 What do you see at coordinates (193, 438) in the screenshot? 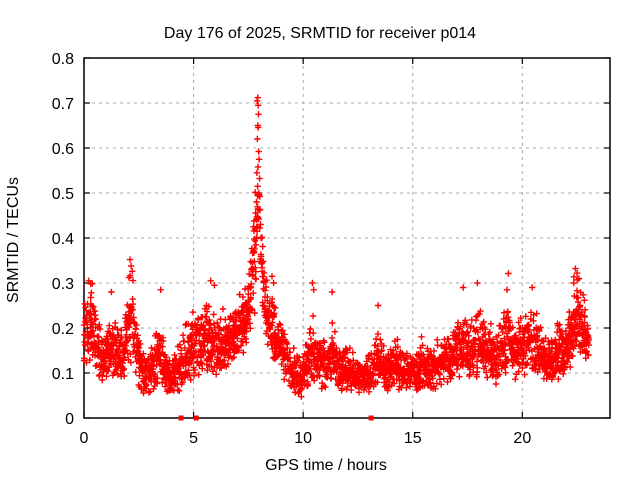
I see `x-tick-label: 5` at bounding box center [193, 438].